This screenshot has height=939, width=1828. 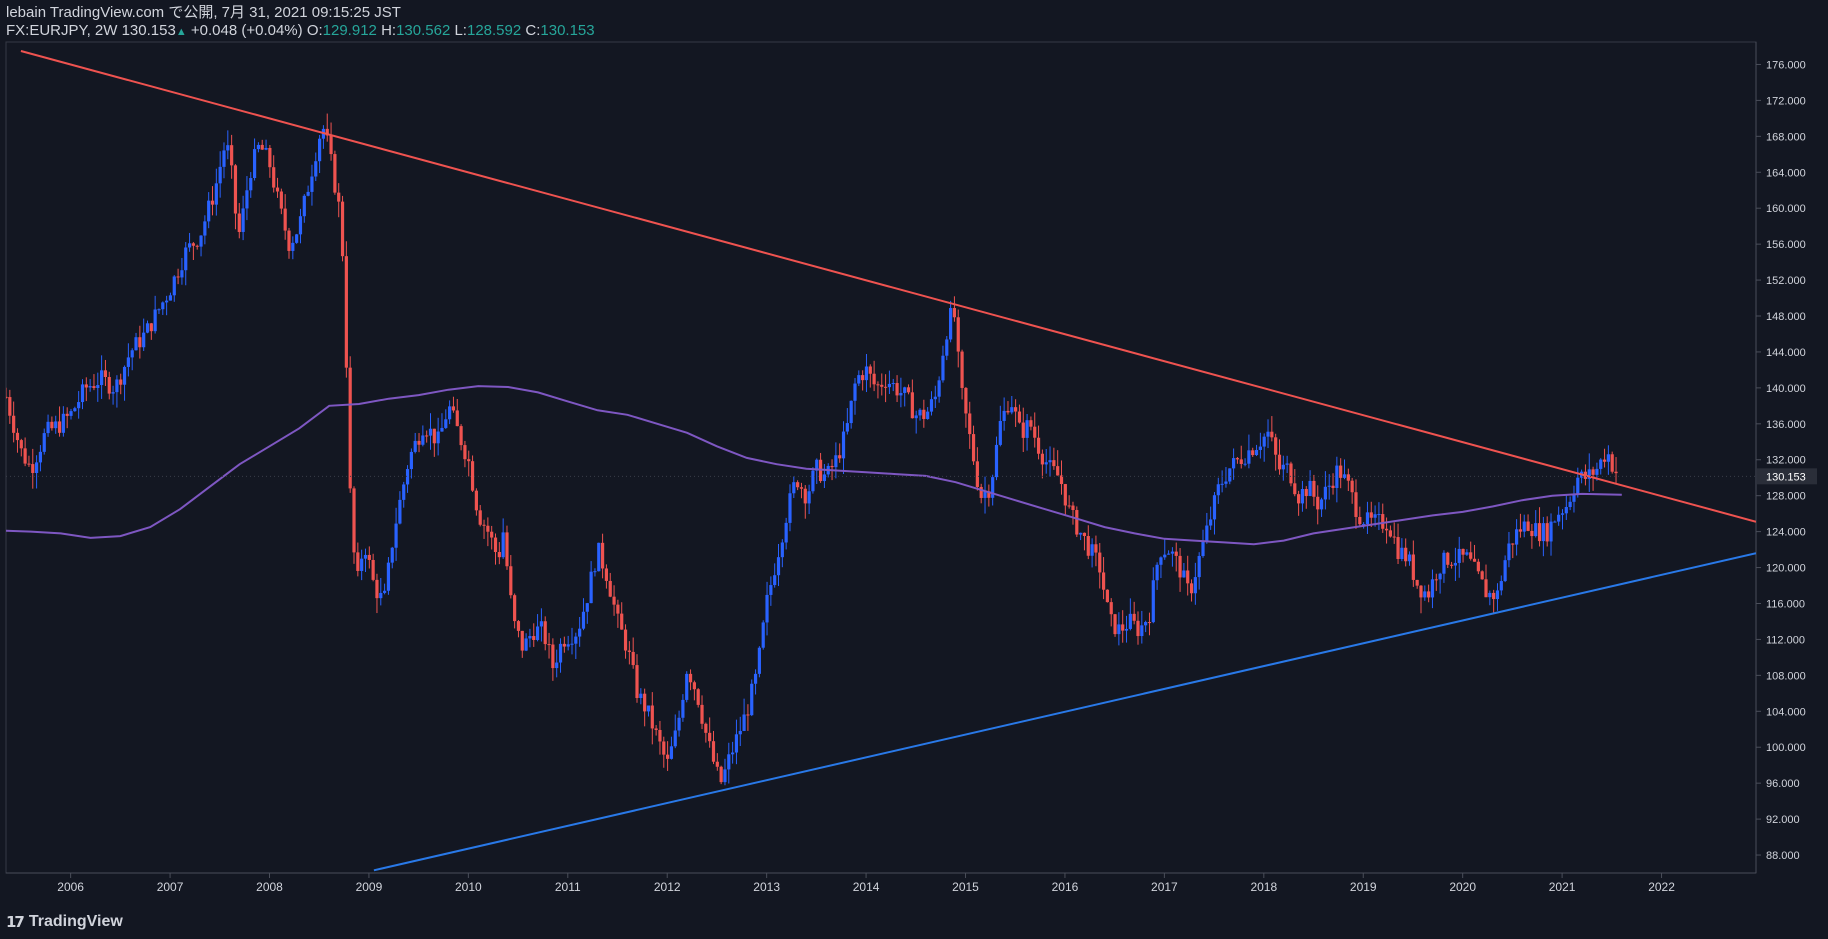 I want to click on last-price-tag-label: 130.153, so click(x=1786, y=477).